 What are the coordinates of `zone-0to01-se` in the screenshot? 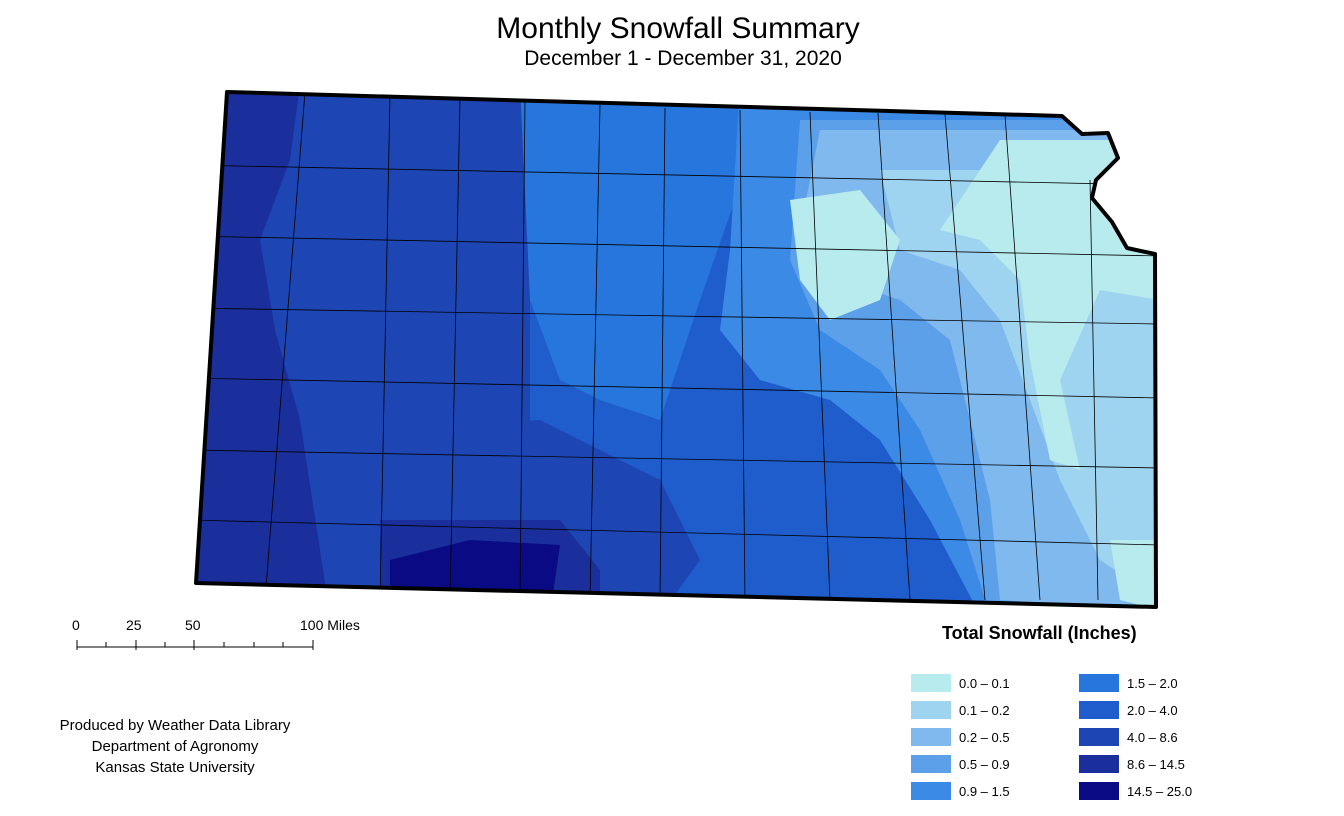 It's located at (1133, 573).